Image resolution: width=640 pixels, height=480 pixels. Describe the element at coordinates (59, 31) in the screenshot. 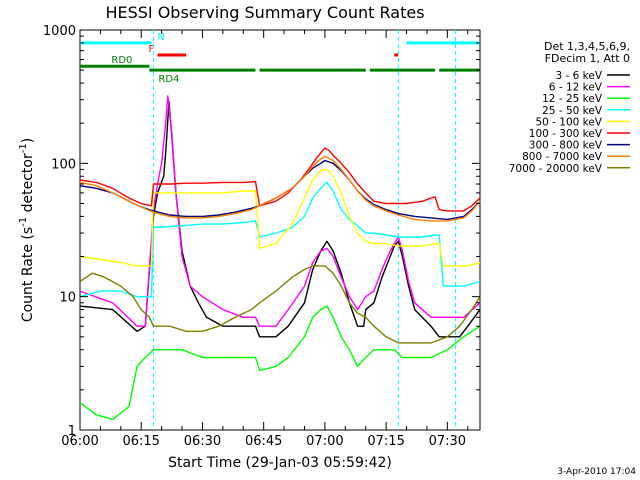

I see `y-tick-label-3: 1000` at that location.